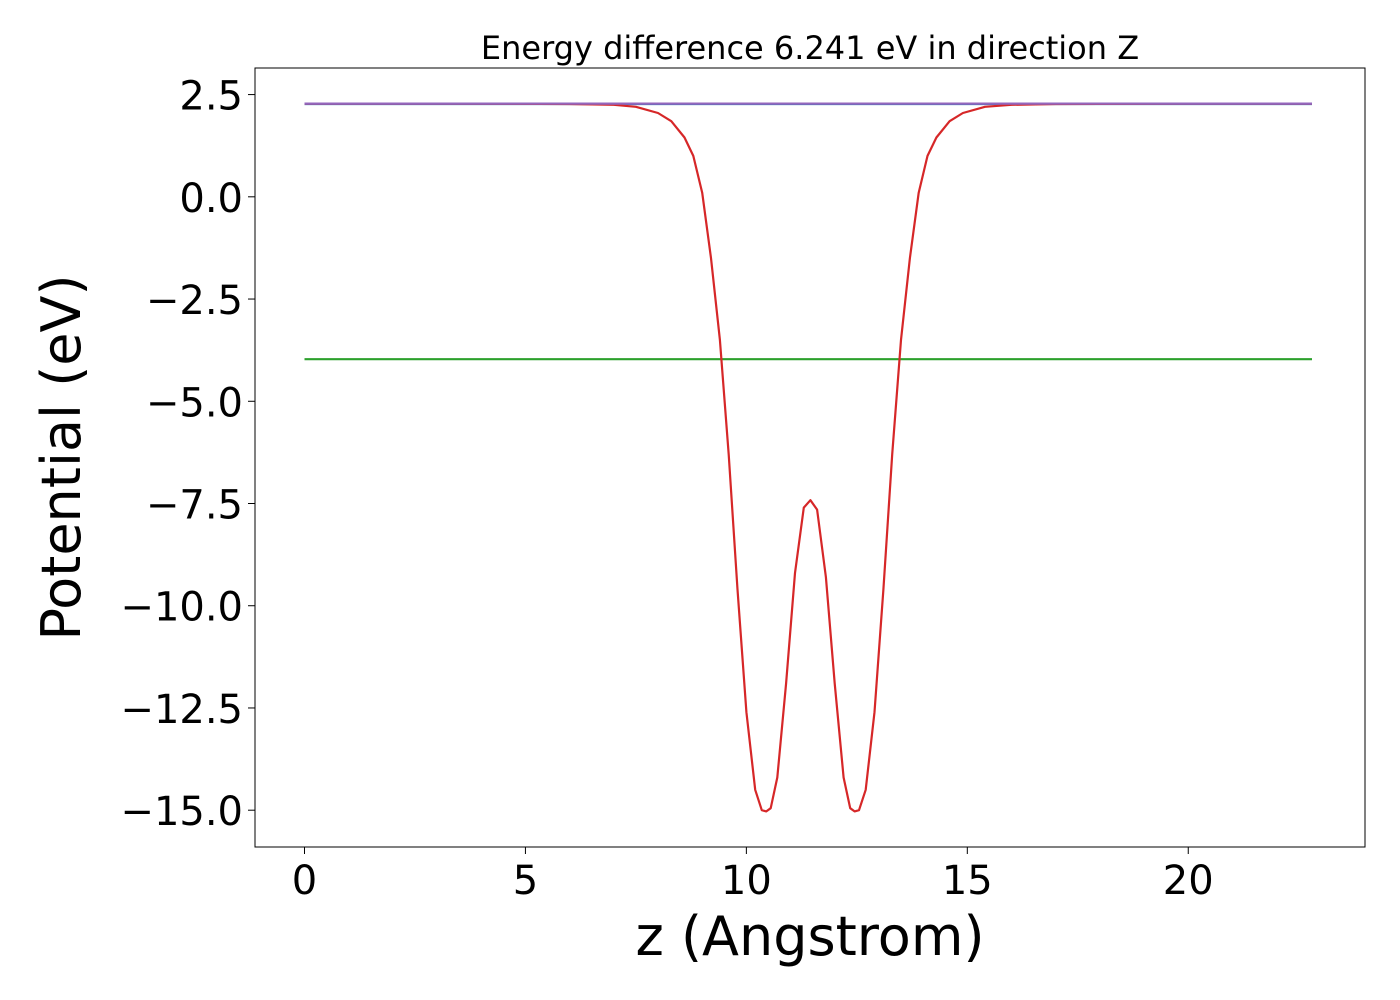 This screenshot has width=1400, height=1000. I want to click on x-tick-label: 20, so click(1188, 881).